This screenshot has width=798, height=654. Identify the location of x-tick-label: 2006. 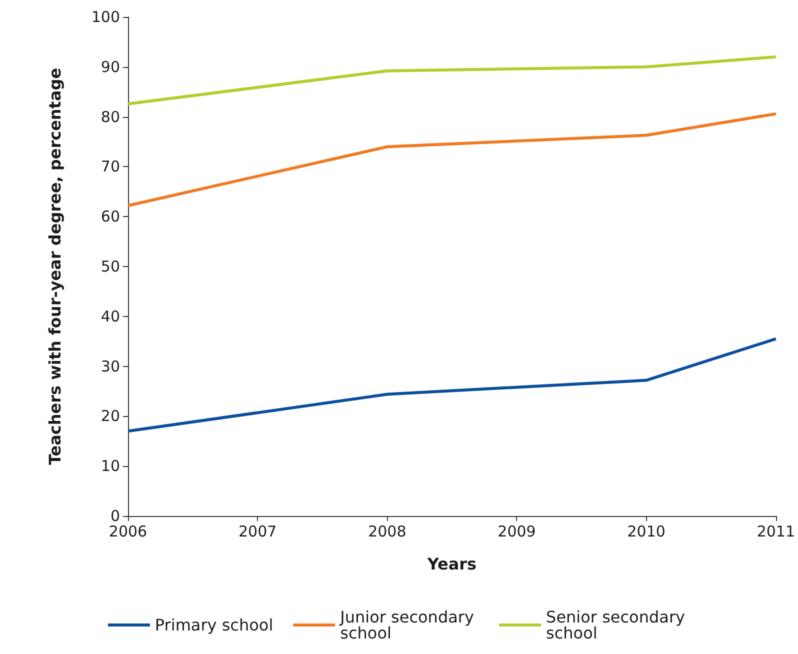
(128, 531).